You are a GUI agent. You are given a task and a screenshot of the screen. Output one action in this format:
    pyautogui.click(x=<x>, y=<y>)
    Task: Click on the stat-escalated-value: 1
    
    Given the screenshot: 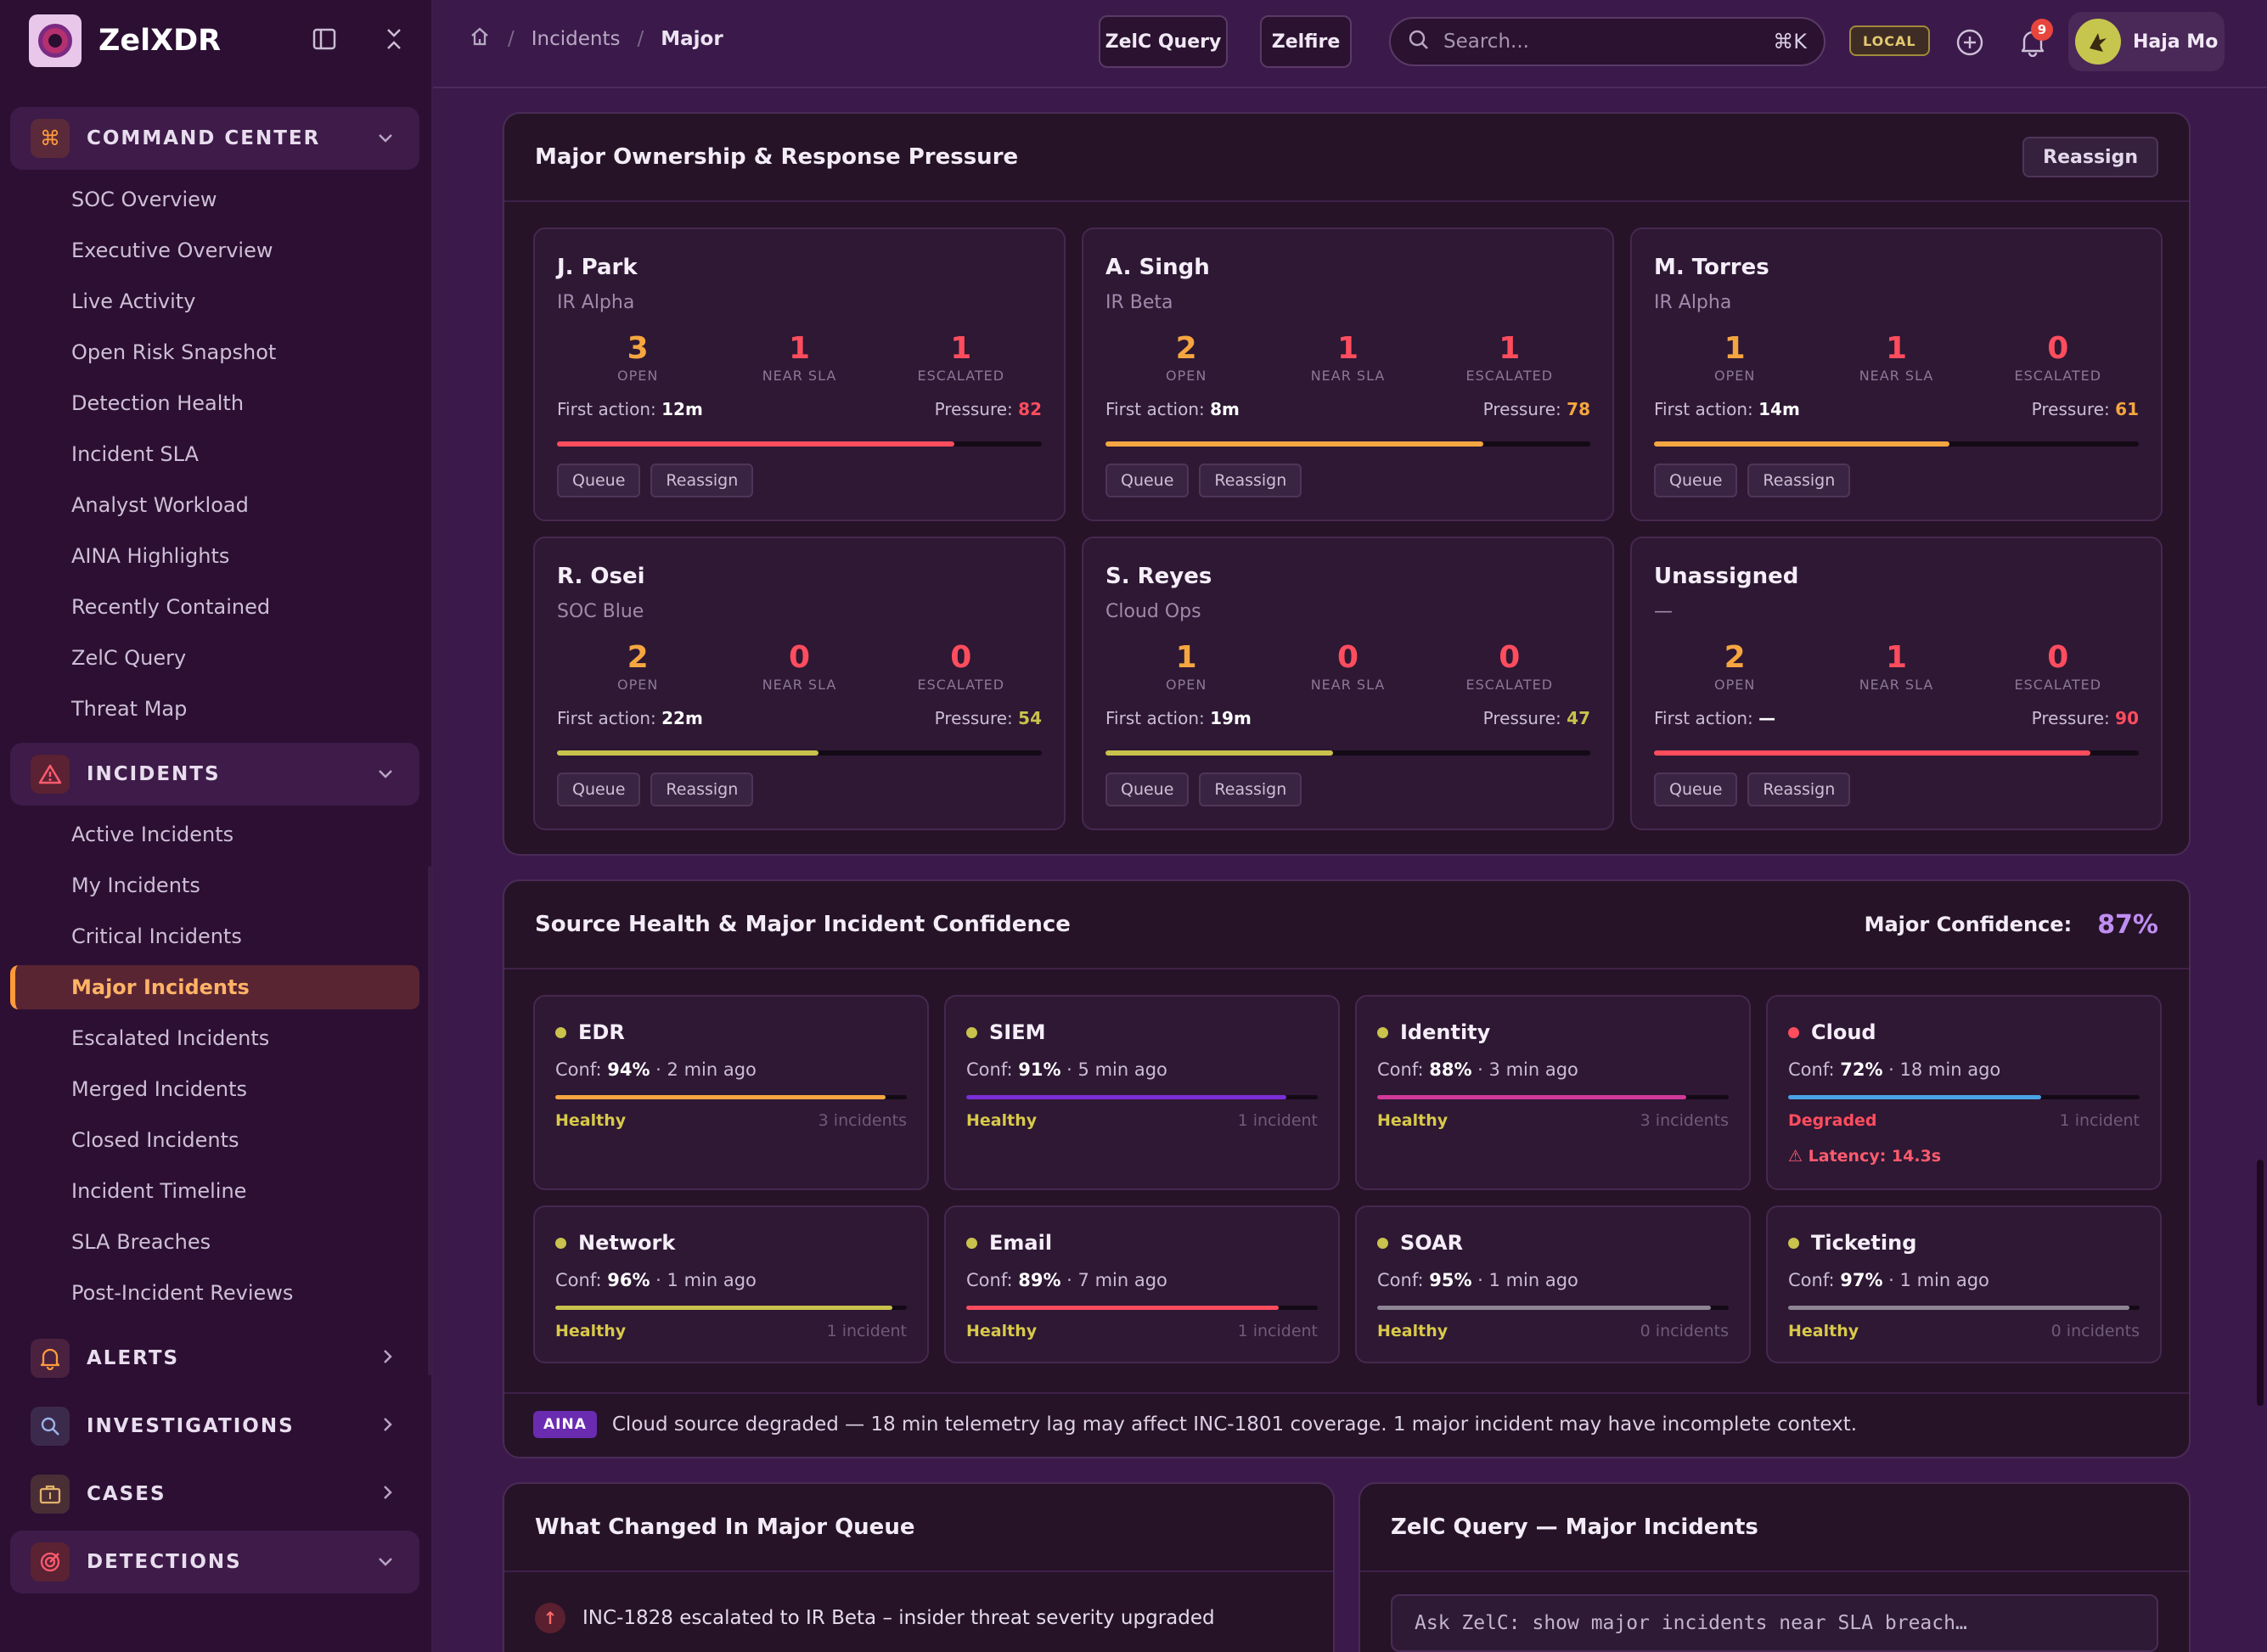 What is the action you would take?
    pyautogui.click(x=1510, y=349)
    